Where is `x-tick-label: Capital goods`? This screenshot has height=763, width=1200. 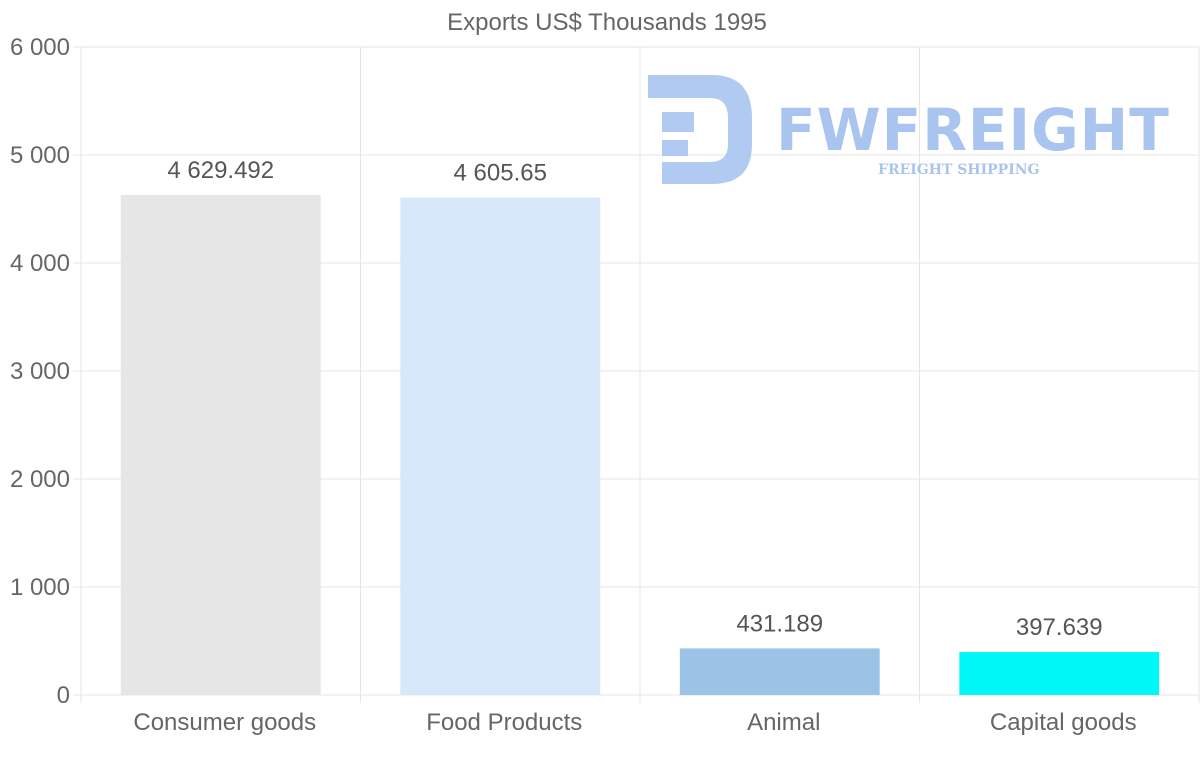 x-tick-label: Capital goods is located at coordinates (1063, 722).